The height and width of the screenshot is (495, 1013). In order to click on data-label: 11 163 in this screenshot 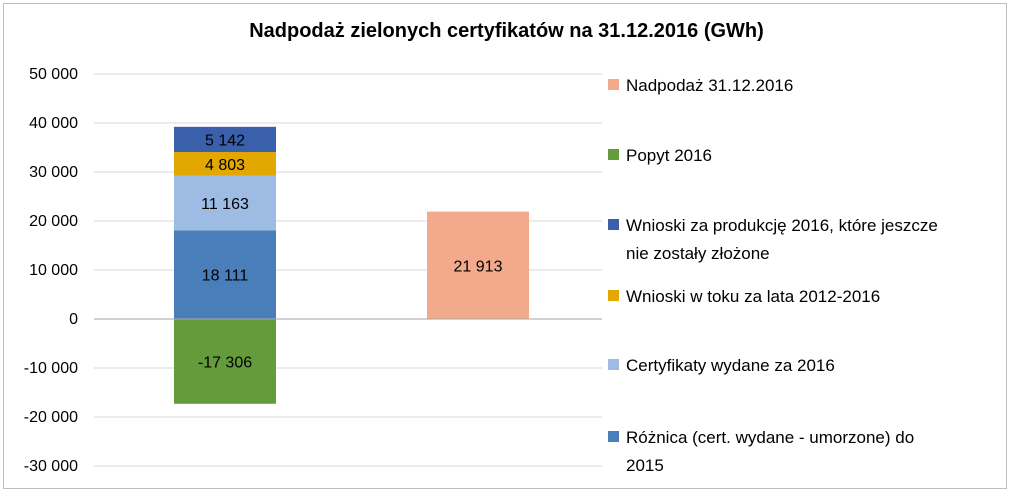, I will do `click(225, 204)`.